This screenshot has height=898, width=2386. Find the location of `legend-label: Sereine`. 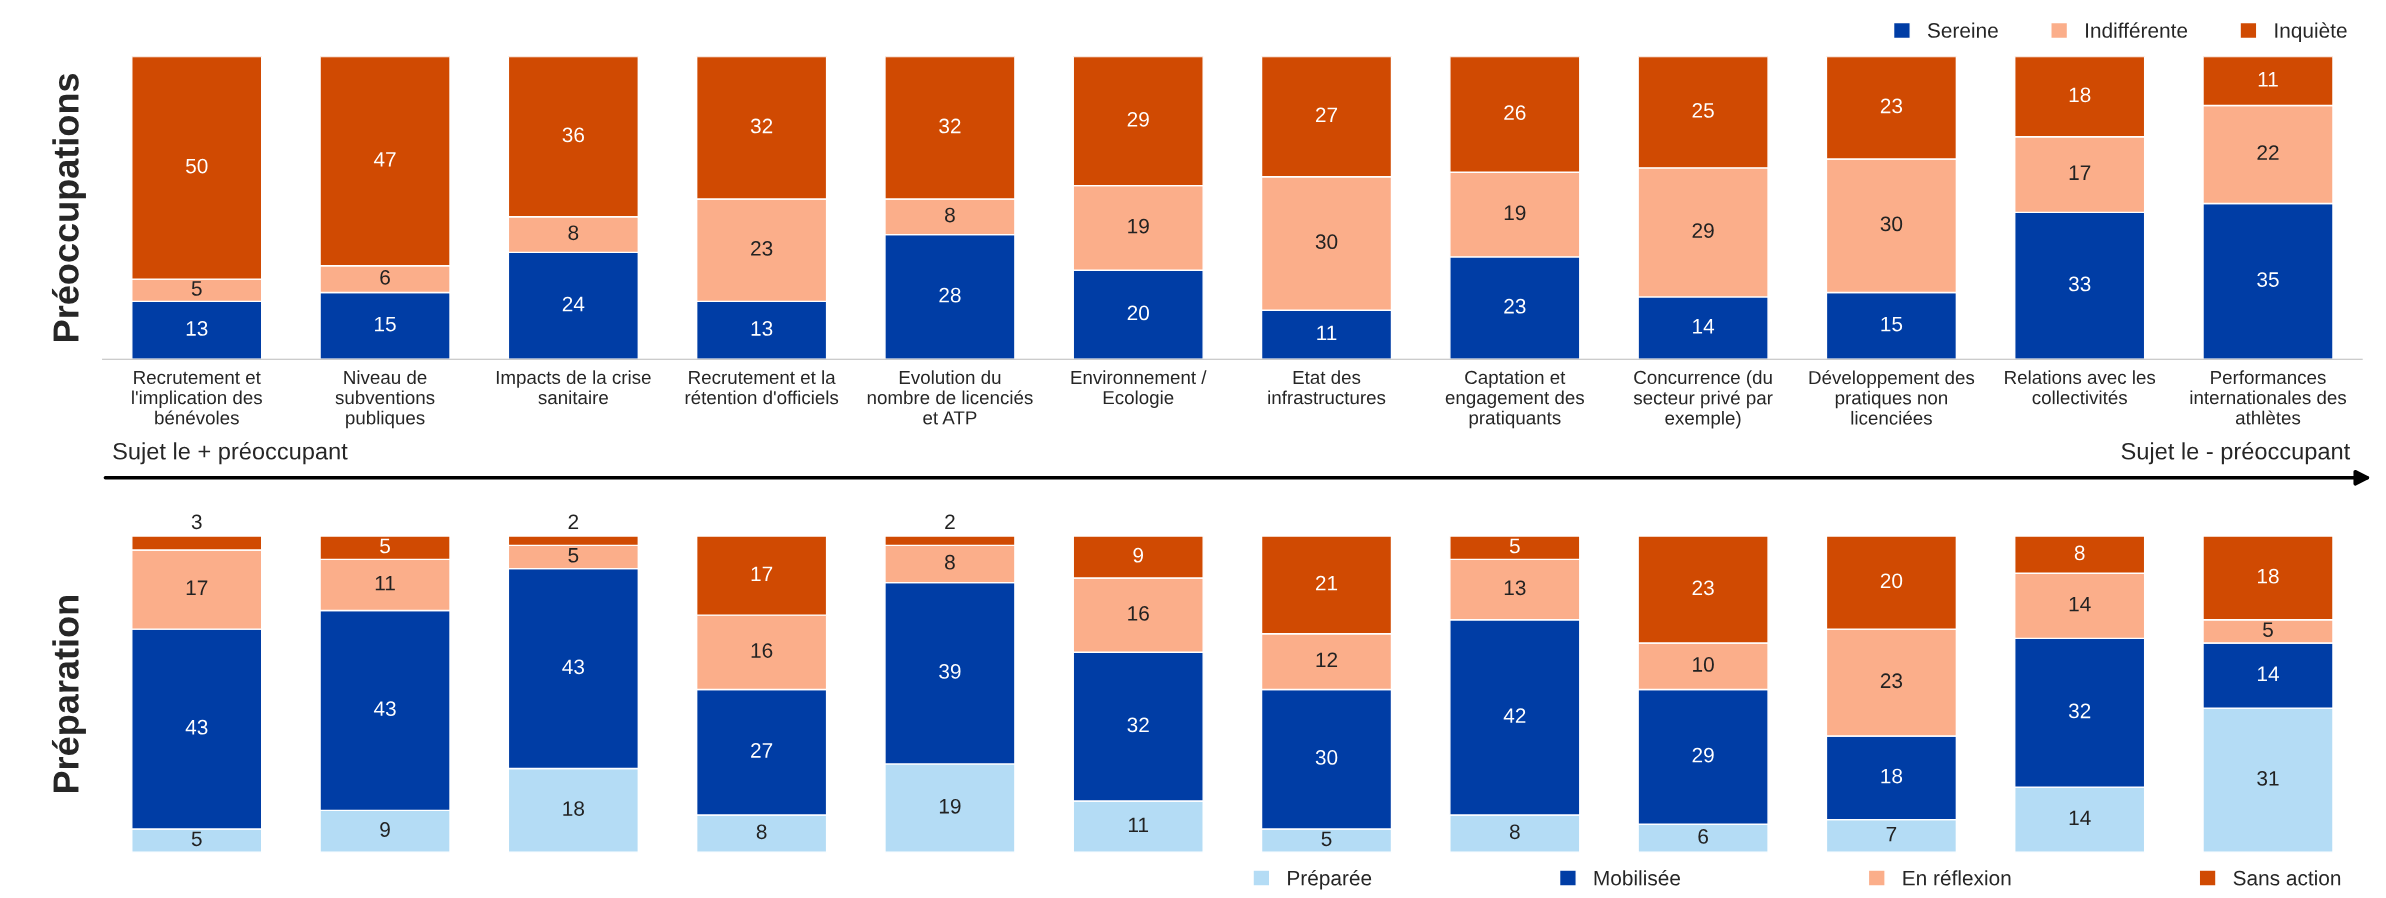

legend-label: Sereine is located at coordinates (1962, 30).